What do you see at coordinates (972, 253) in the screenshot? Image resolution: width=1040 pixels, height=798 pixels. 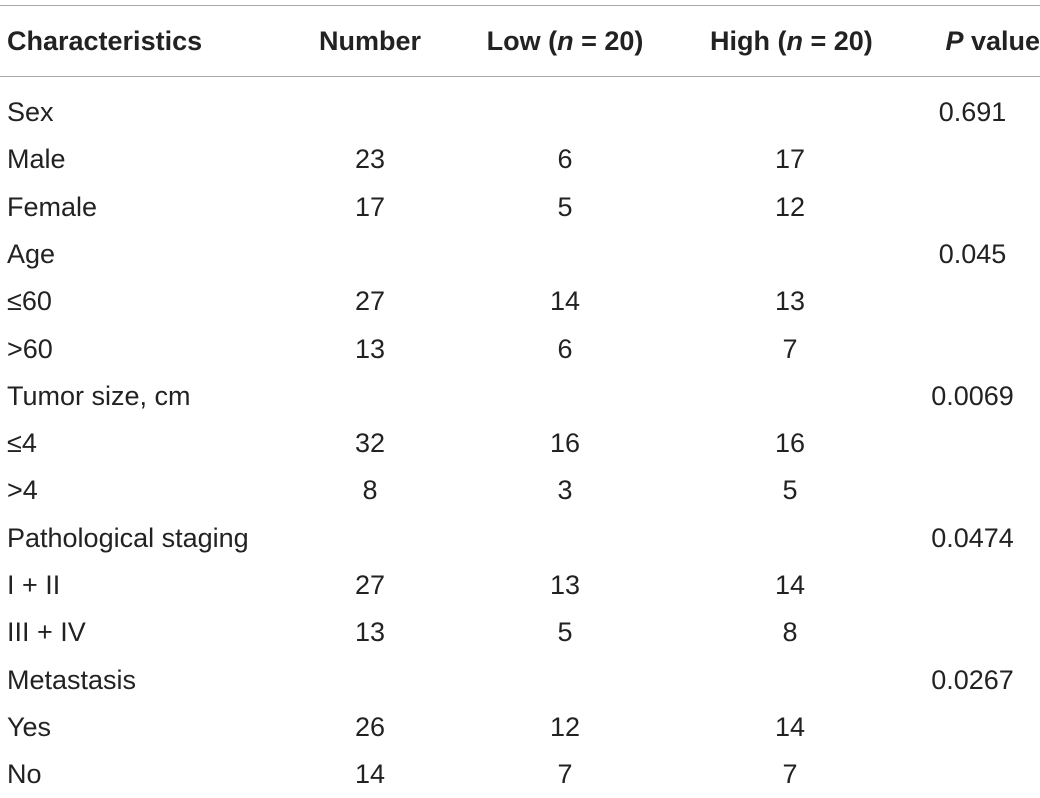 I see `cell-p-value: 0.045` at bounding box center [972, 253].